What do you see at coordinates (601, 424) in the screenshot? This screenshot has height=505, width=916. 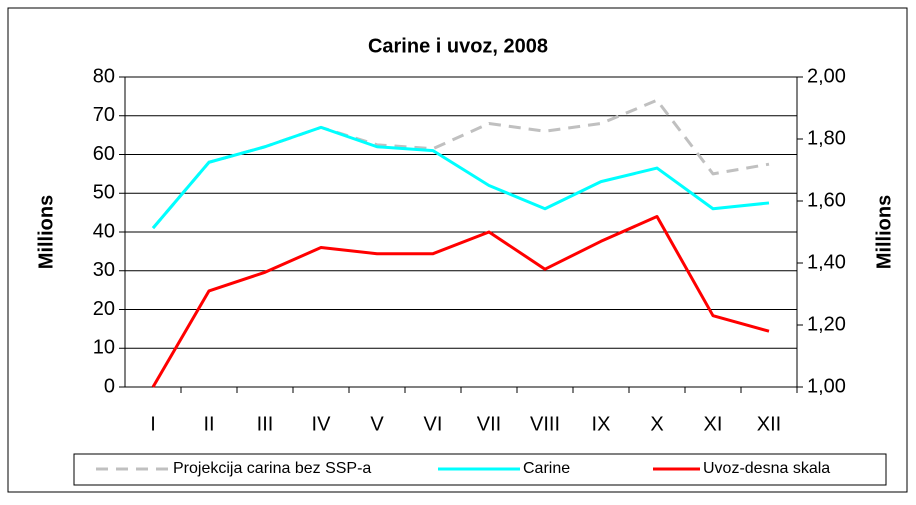 I see `x-tick-label: IX` at bounding box center [601, 424].